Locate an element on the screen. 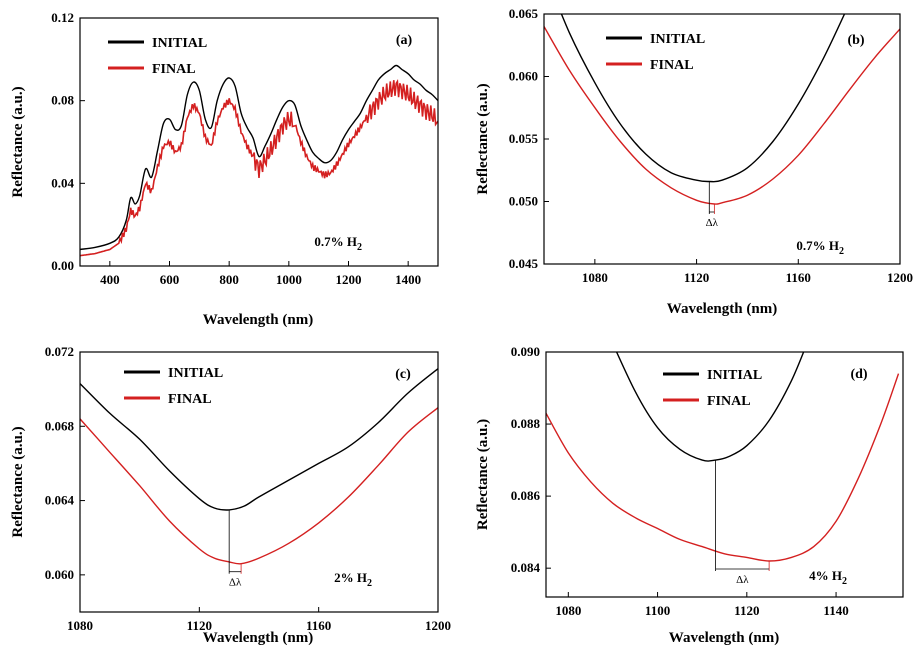 Image resolution: width=914 pixels, height=653 pixels. y-tick-label: 0.086 is located at coordinates (526, 495).